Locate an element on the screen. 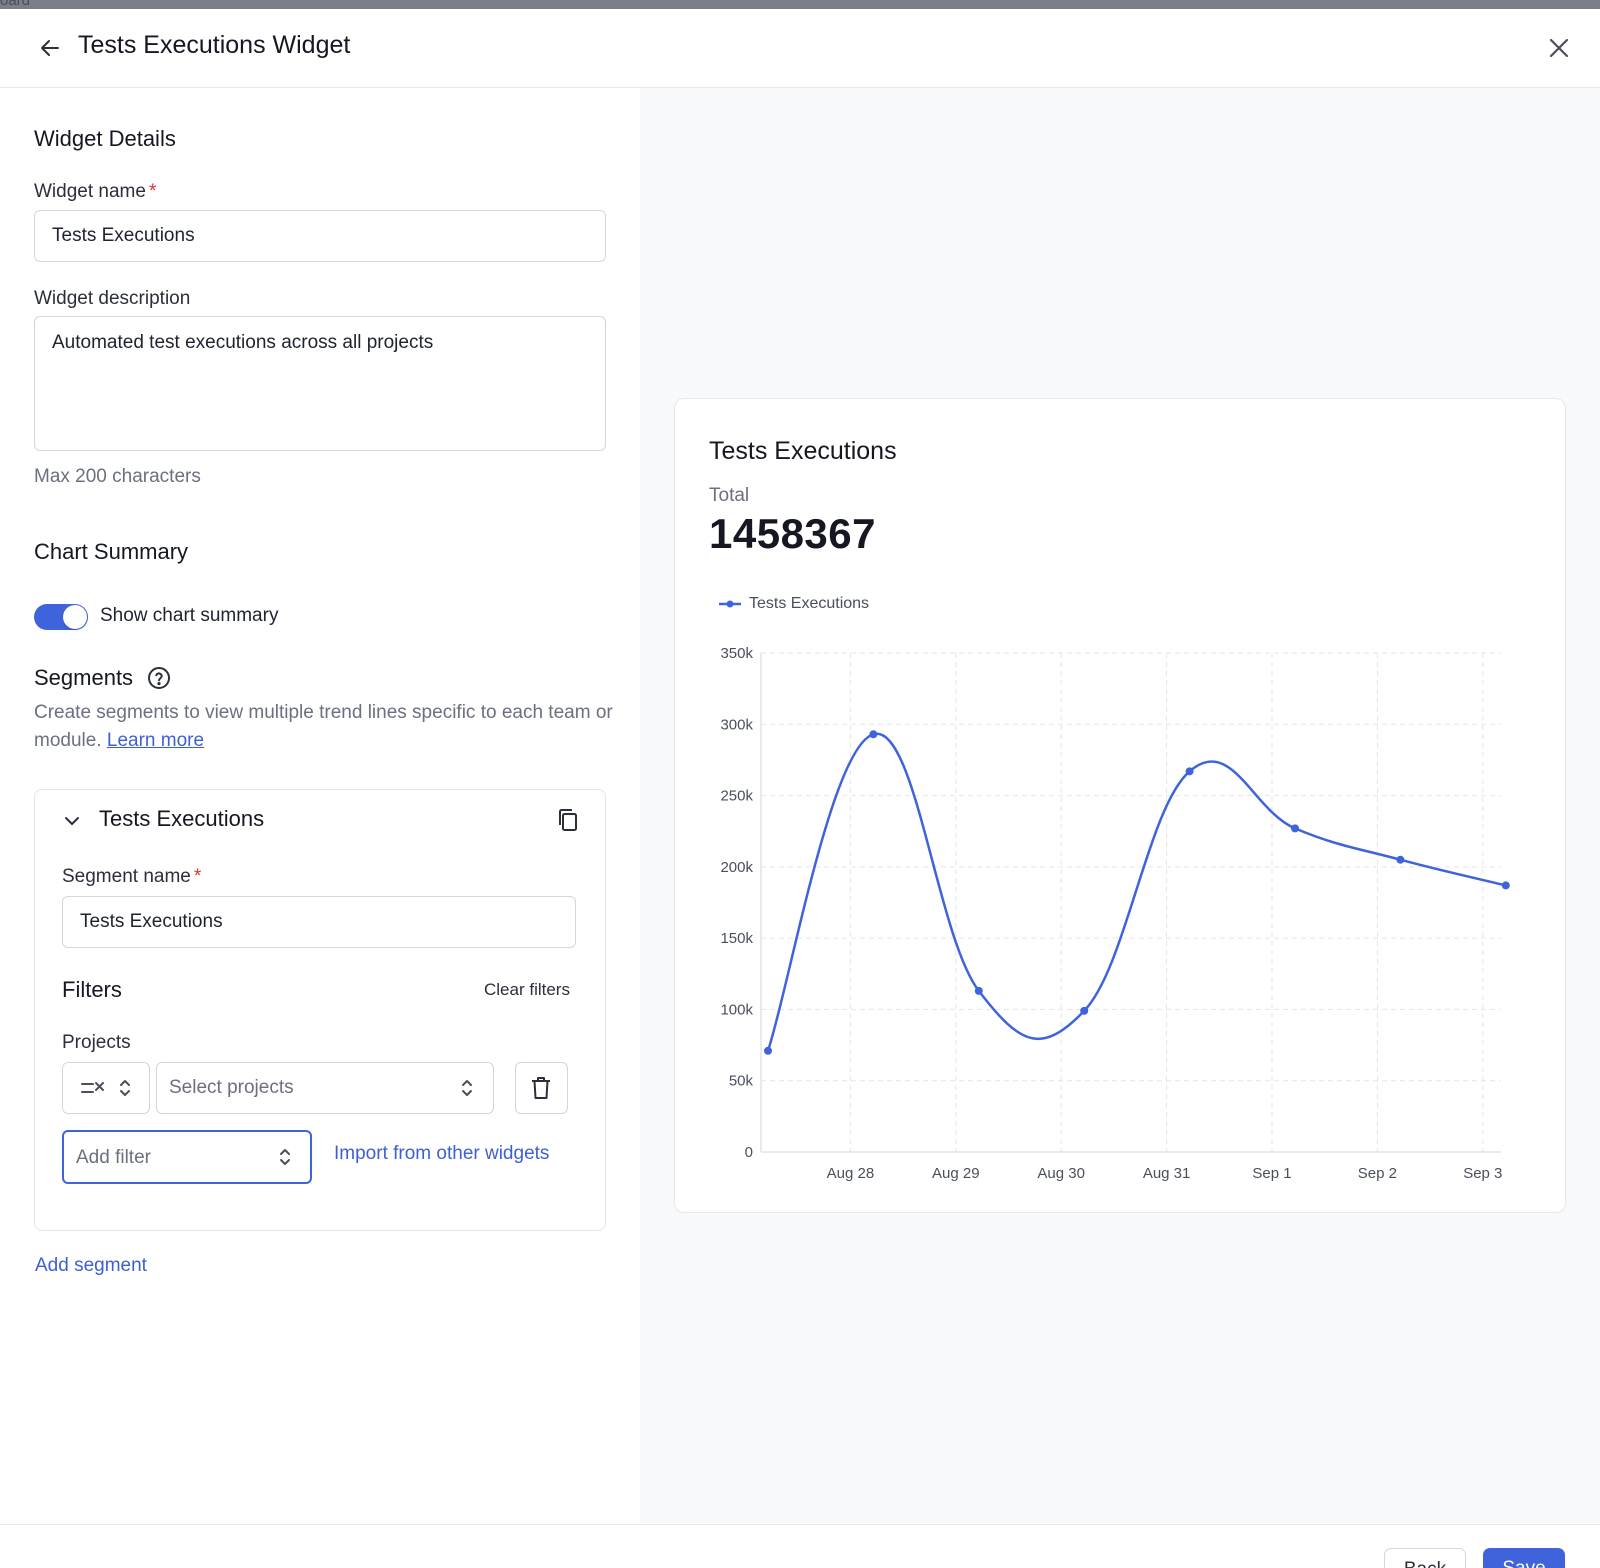 The image size is (1600, 1568). x-tick-label: Sep 2 is located at coordinates (1377, 1173).